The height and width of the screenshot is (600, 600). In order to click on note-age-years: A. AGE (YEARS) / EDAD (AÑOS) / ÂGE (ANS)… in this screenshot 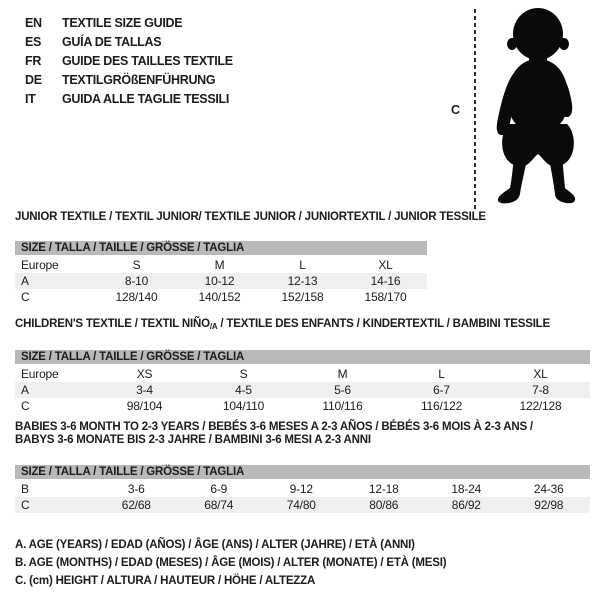, I will do `click(215, 545)`.